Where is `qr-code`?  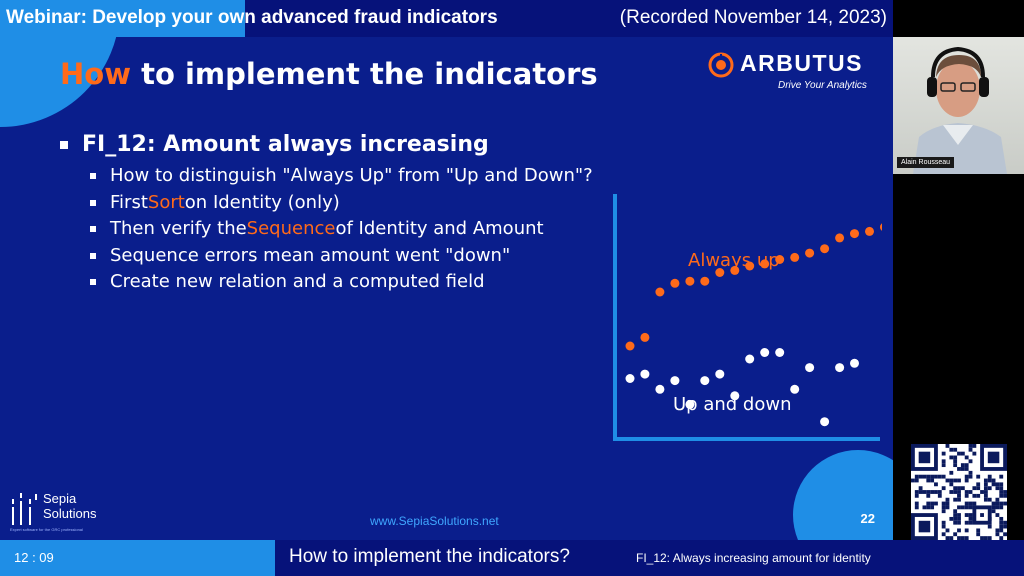
qr-code is located at coordinates (959, 492).